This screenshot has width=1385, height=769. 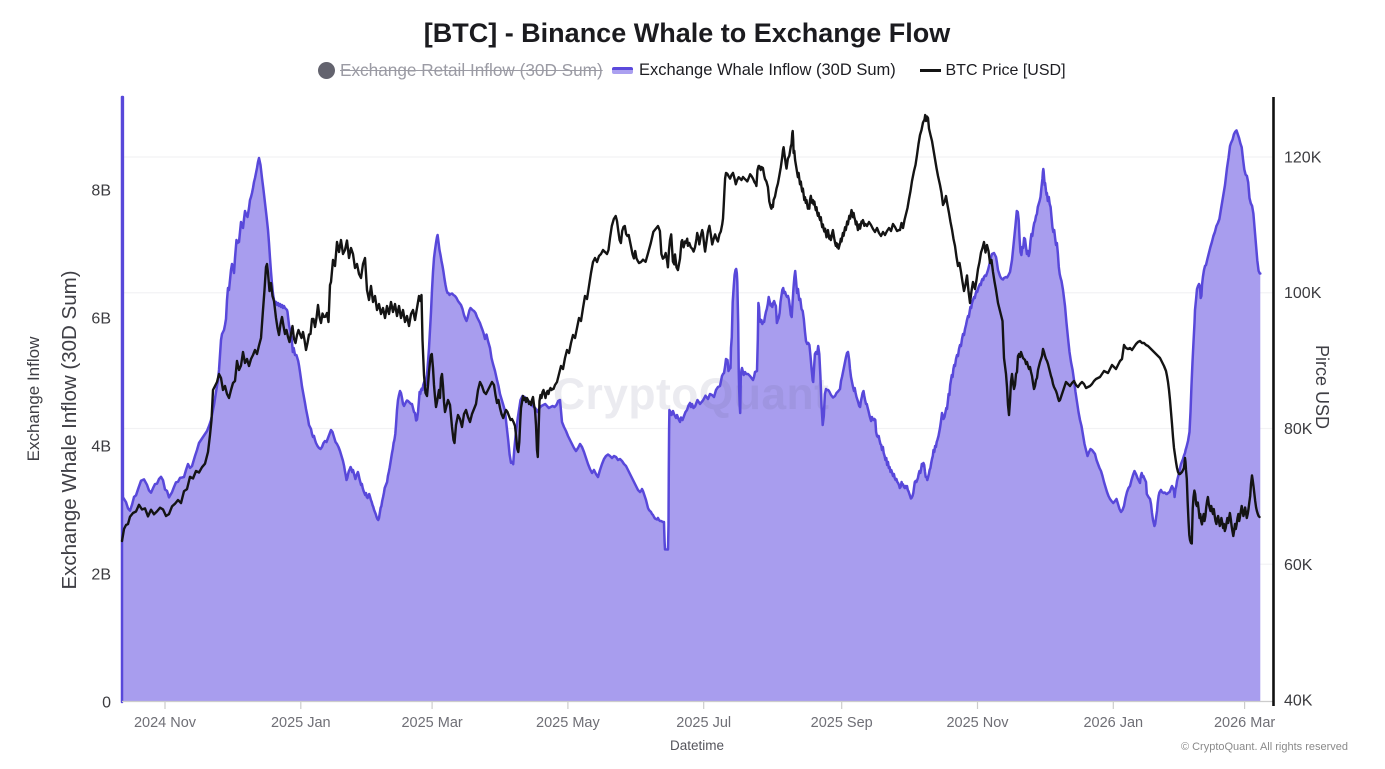 I want to click on svg-text: 6B, so click(x=101, y=319).